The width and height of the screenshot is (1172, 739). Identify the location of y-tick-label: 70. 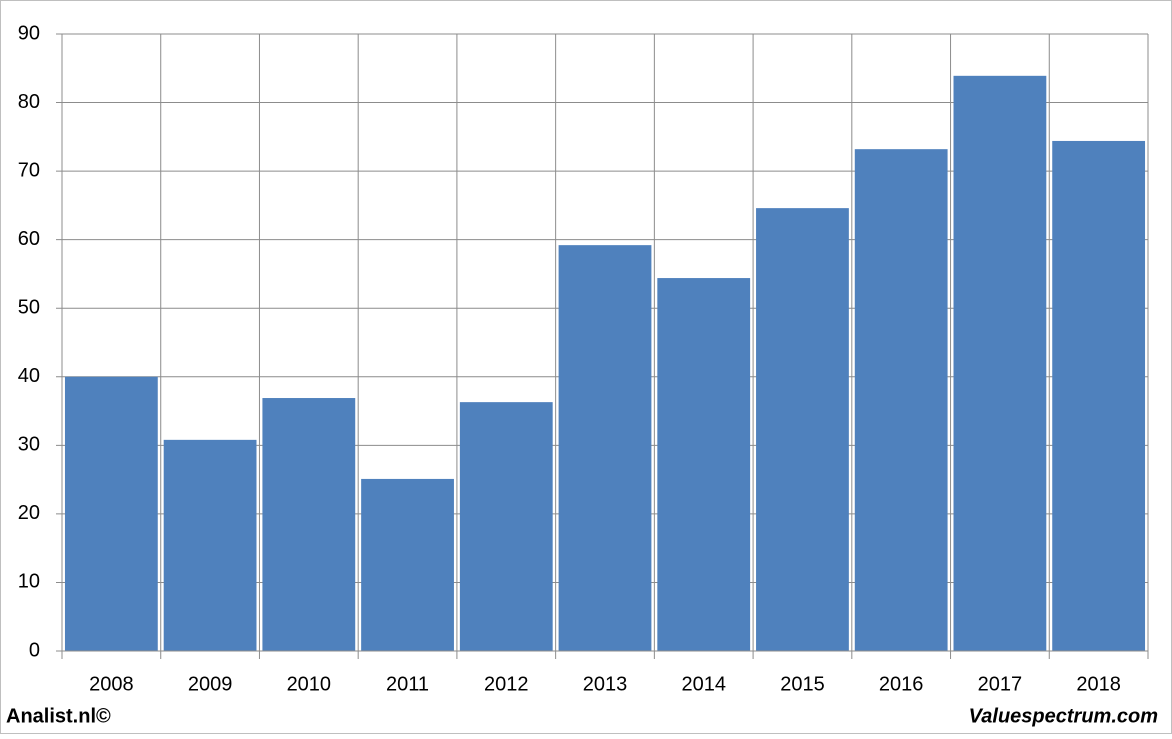
(29, 170).